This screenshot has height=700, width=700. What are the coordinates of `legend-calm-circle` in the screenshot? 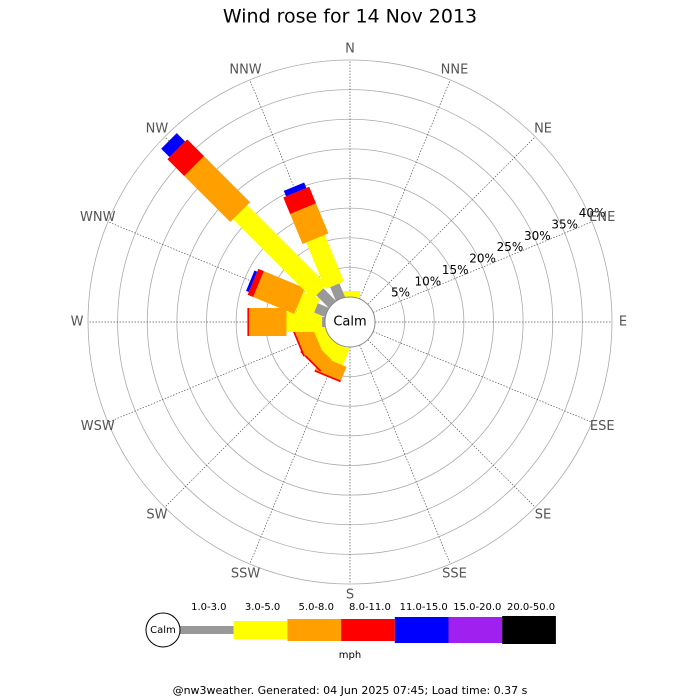 It's located at (163, 630).